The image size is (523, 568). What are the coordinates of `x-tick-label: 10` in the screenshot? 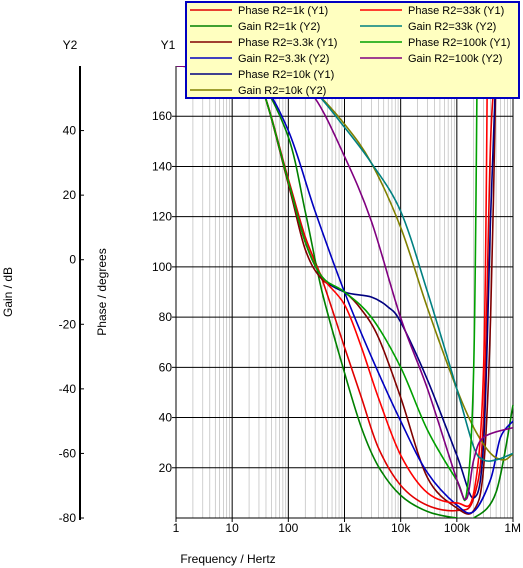 It's located at (232, 528).